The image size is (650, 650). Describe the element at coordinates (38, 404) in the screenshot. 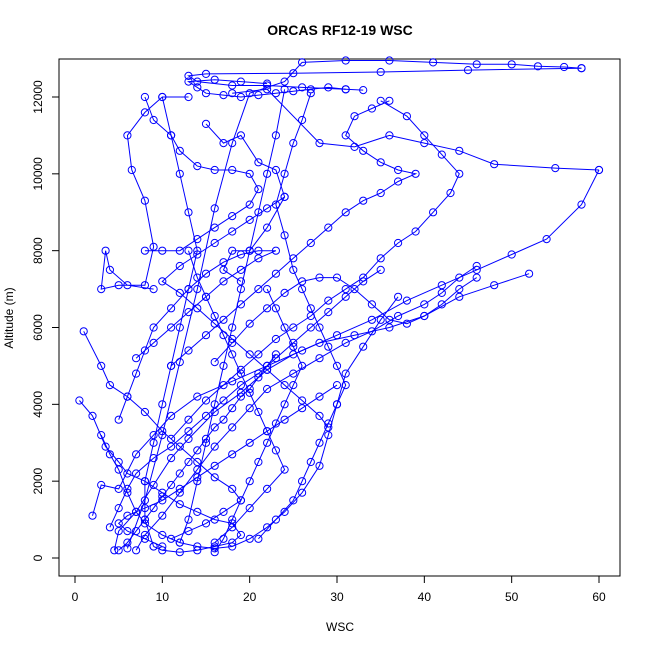

I see `y-tick-label: 4000` at that location.